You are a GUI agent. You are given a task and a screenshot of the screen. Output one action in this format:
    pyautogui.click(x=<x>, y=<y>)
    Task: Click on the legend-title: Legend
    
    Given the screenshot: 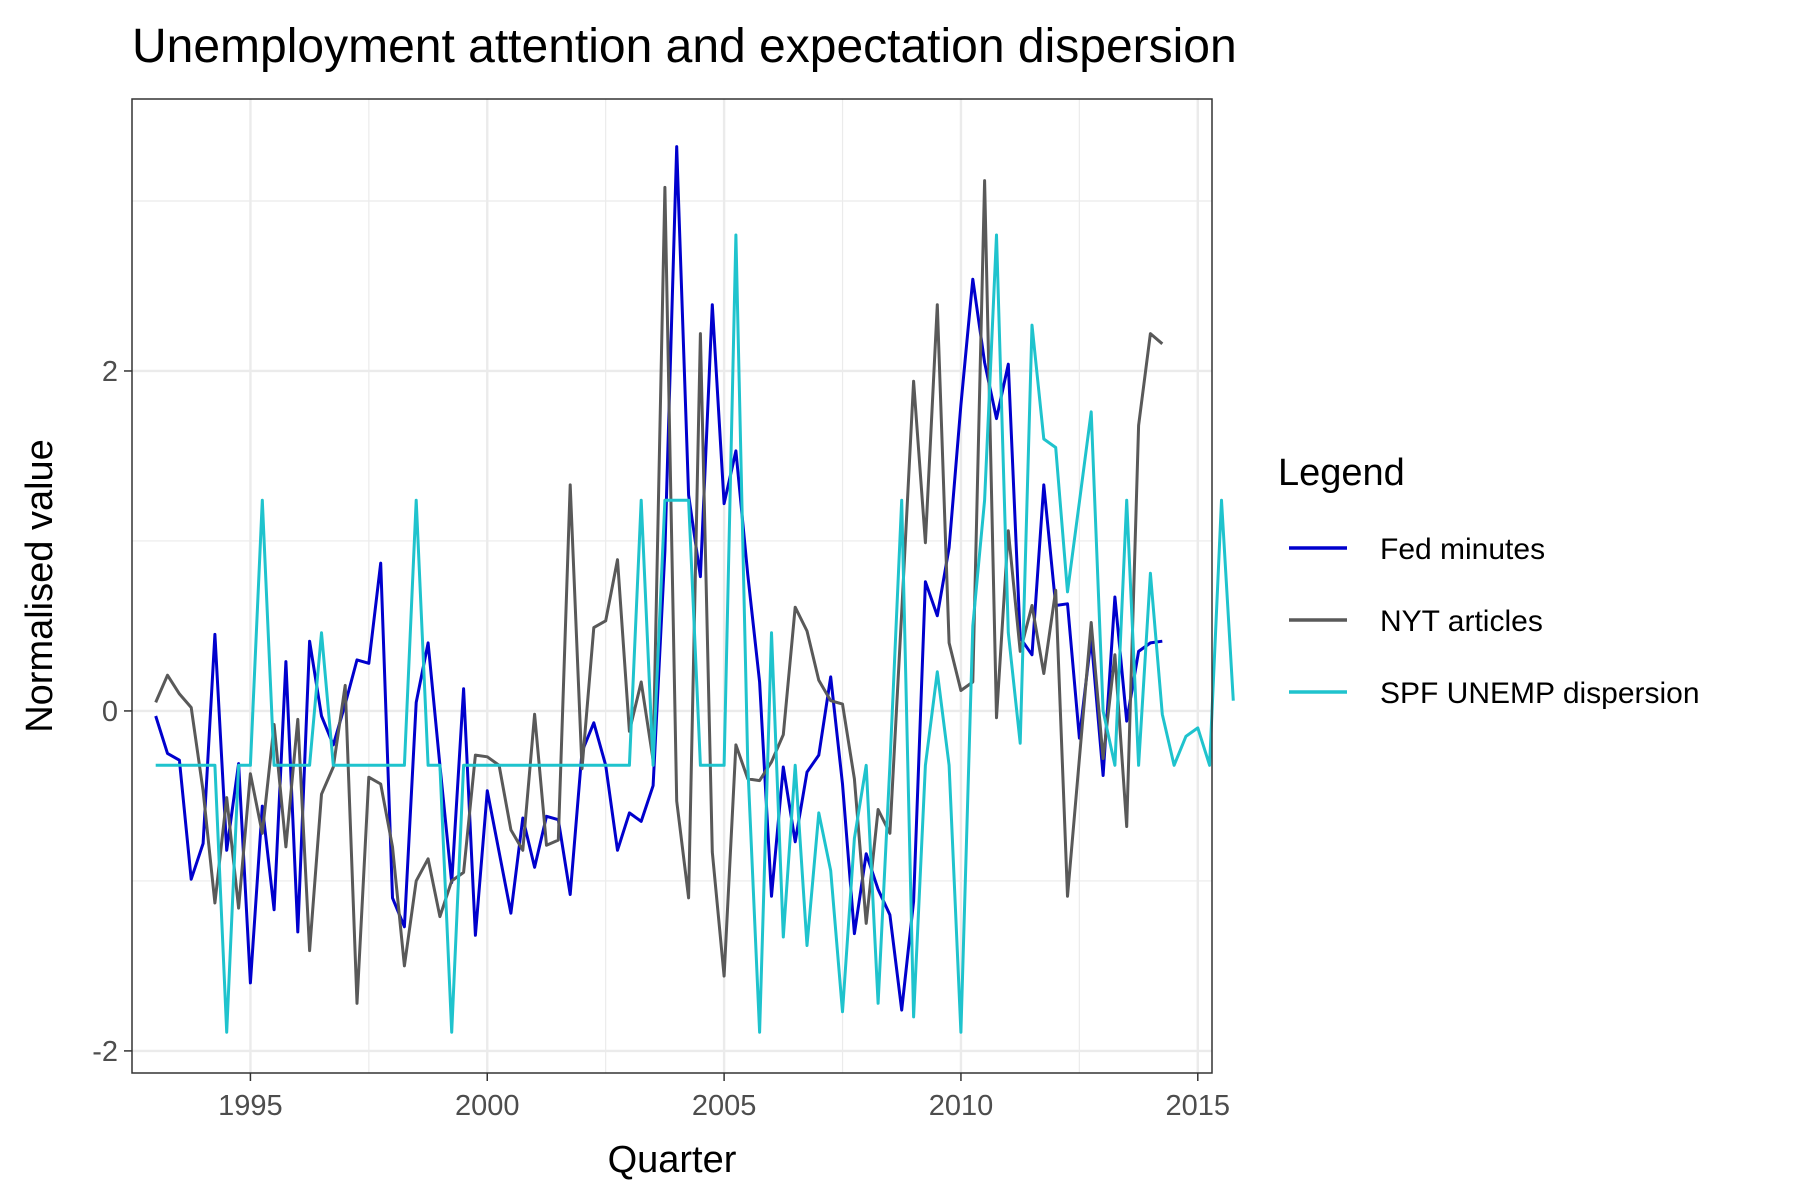 What is the action you would take?
    pyautogui.click(x=1341, y=473)
    